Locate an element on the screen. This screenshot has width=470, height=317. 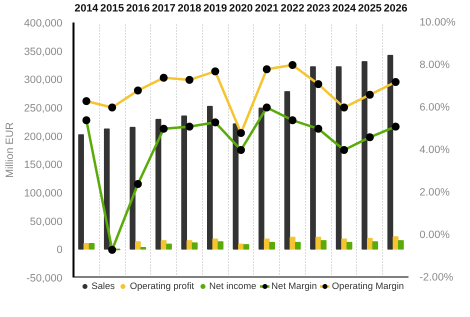
x-tick-label: 2022 is located at coordinates (292, 8).